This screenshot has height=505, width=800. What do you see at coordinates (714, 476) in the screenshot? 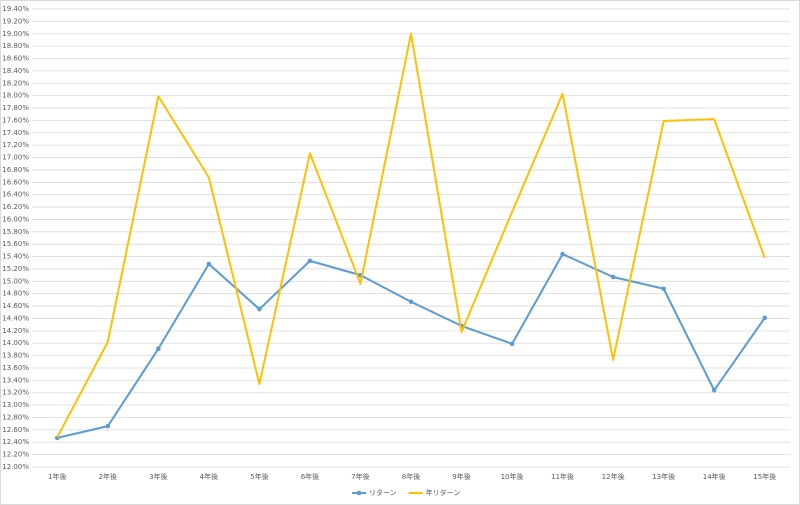
I see `x-tick-label: 14年後` at bounding box center [714, 476].